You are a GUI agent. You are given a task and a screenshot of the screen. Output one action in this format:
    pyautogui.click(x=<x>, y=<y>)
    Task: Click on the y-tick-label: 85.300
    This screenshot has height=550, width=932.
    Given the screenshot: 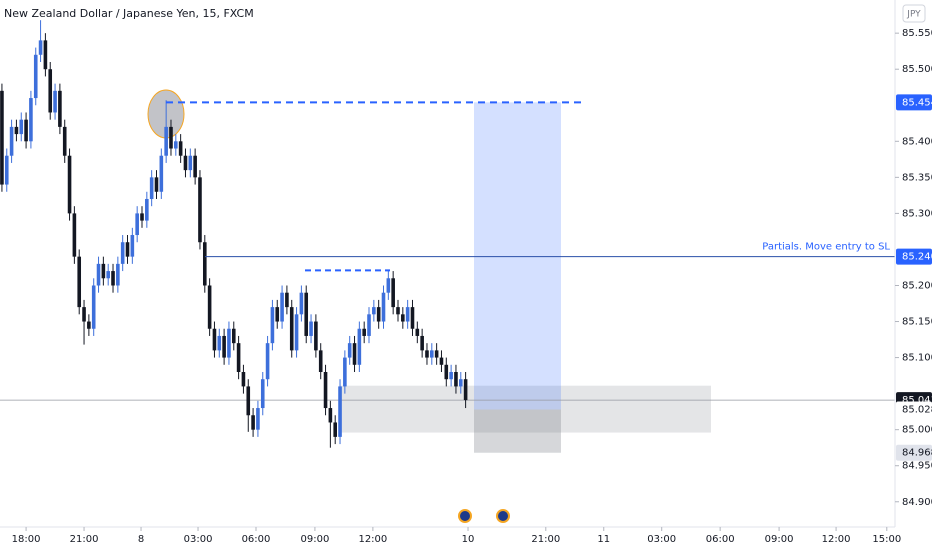 What is the action you would take?
    pyautogui.click(x=917, y=213)
    